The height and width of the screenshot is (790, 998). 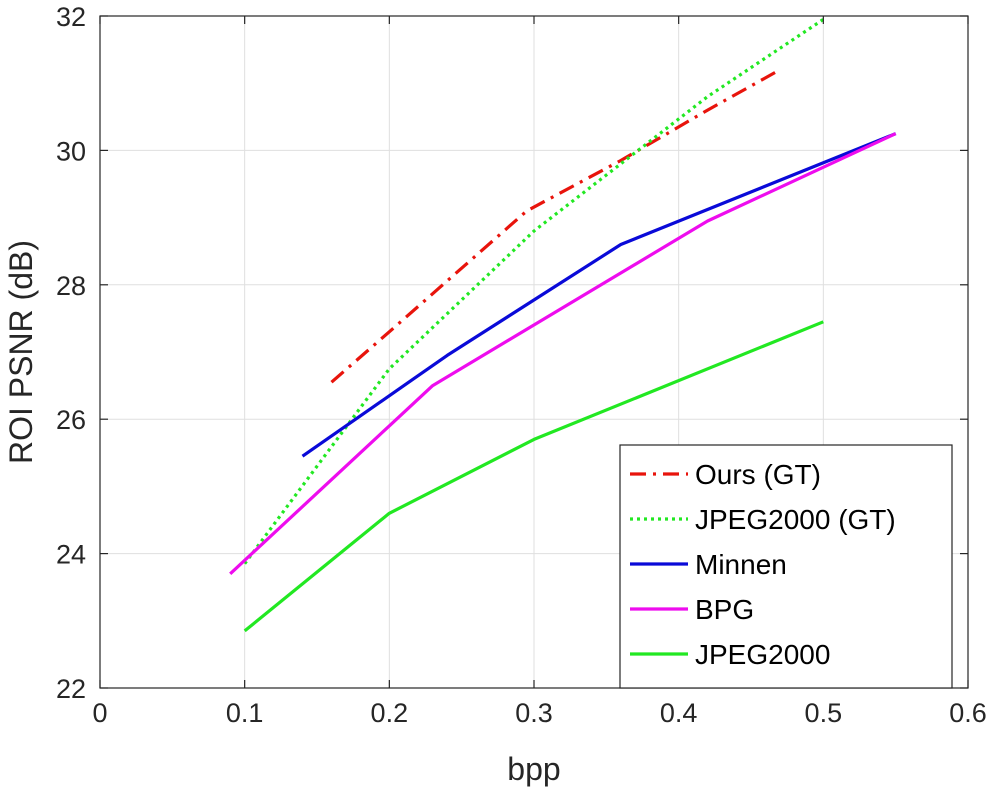 I want to click on x-tick-label: 0.2, so click(x=390, y=713).